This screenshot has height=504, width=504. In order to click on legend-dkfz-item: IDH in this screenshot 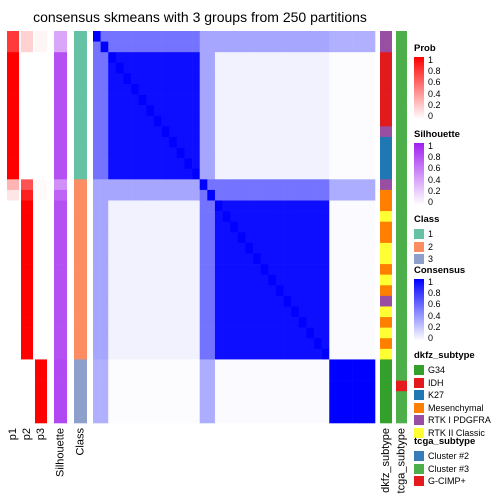, I will do `click(452, 383)`.